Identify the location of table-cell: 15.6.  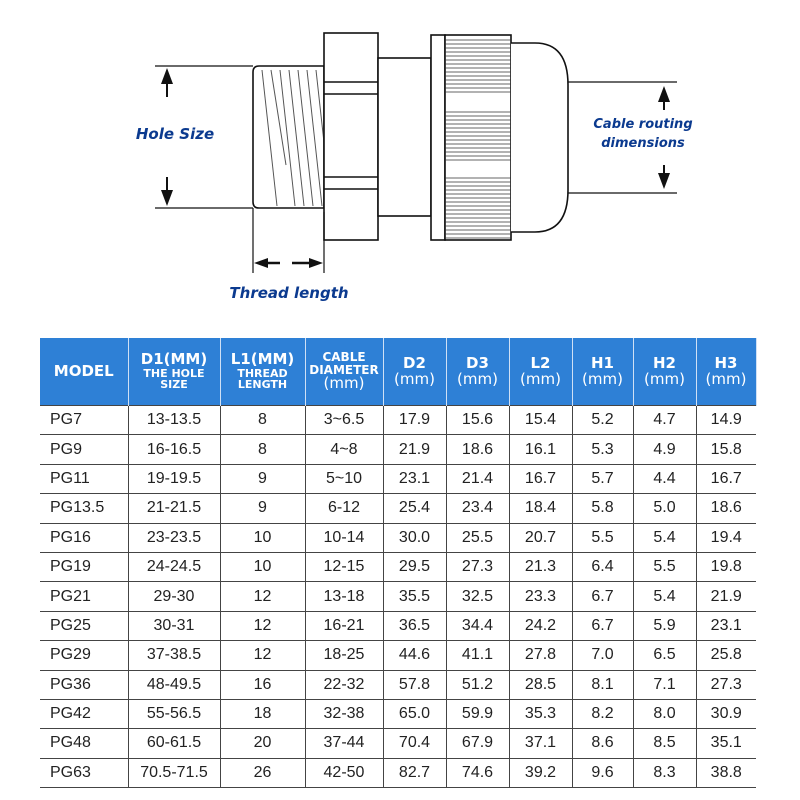
(477, 420).